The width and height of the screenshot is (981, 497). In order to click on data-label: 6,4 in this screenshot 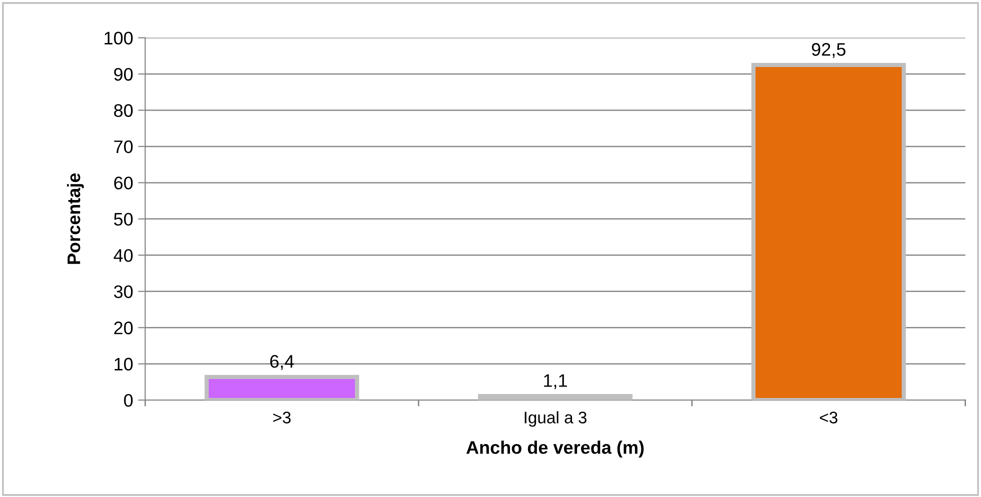, I will do `click(282, 362)`.